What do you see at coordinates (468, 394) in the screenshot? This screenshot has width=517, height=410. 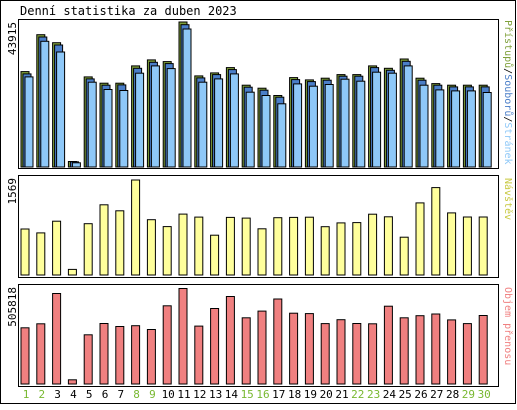 I see `day-label: 29` at bounding box center [468, 394].